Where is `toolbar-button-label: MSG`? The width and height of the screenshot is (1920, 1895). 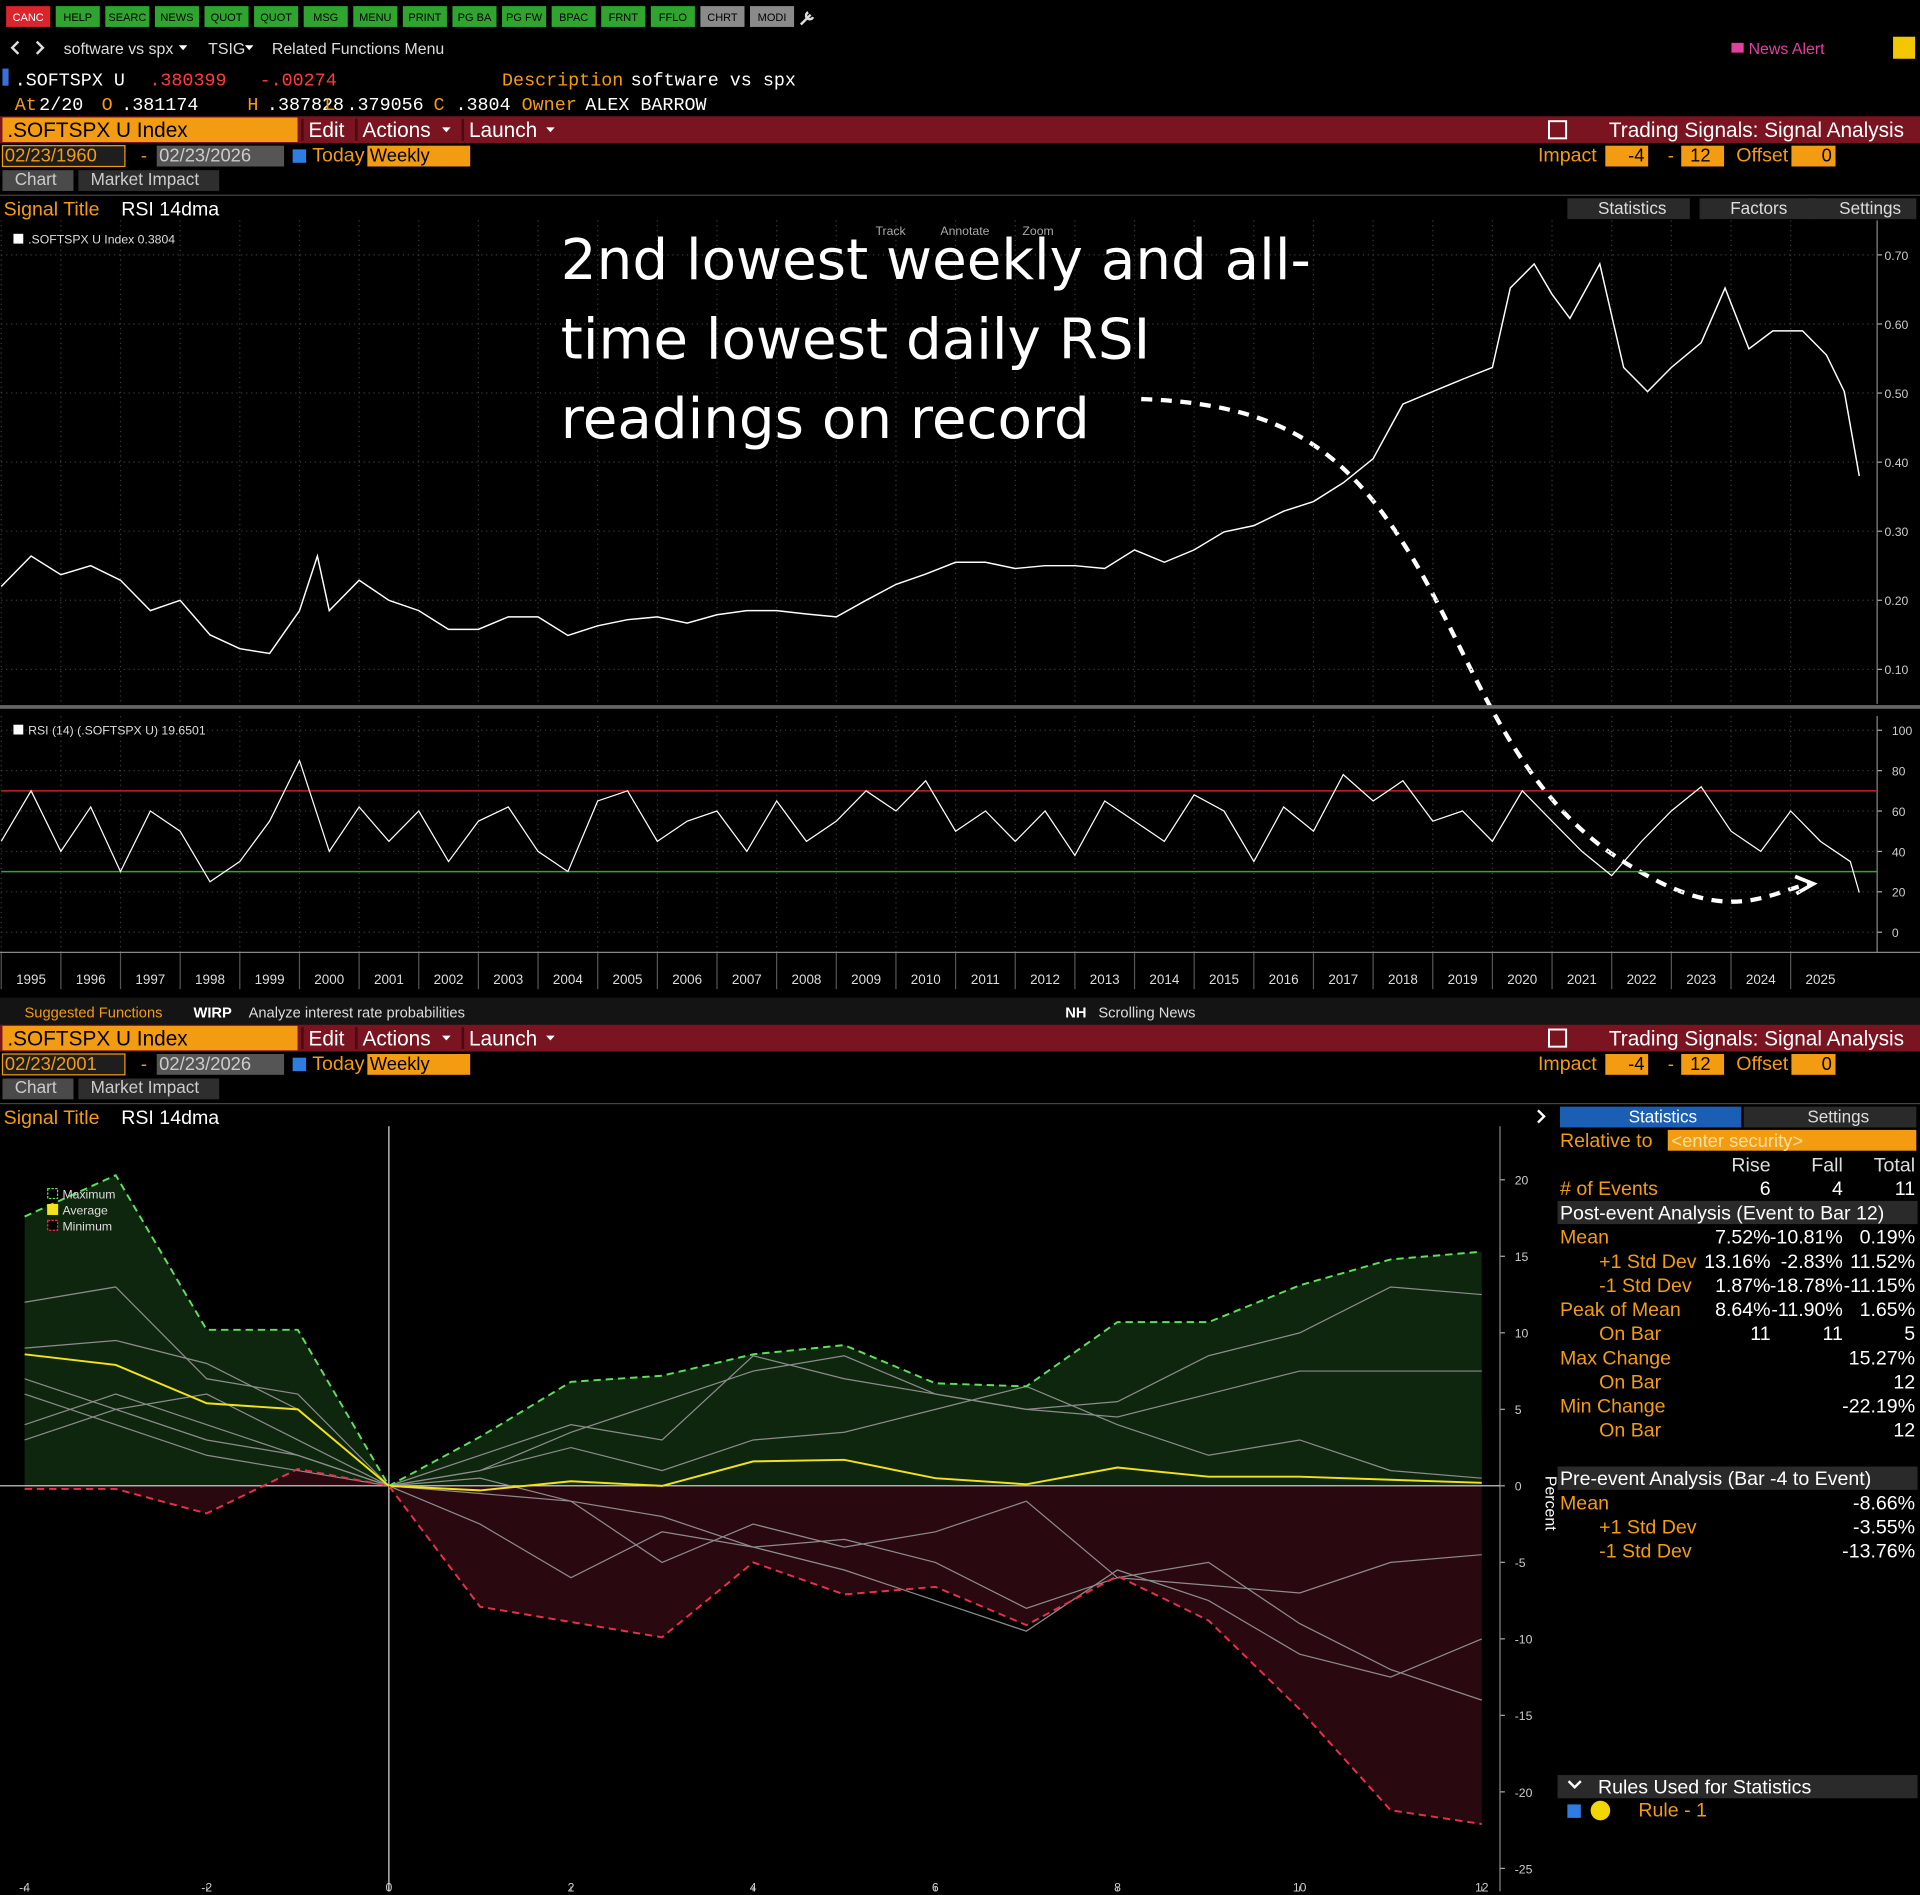
toolbar-button-label: MSG is located at coordinates (325, 18).